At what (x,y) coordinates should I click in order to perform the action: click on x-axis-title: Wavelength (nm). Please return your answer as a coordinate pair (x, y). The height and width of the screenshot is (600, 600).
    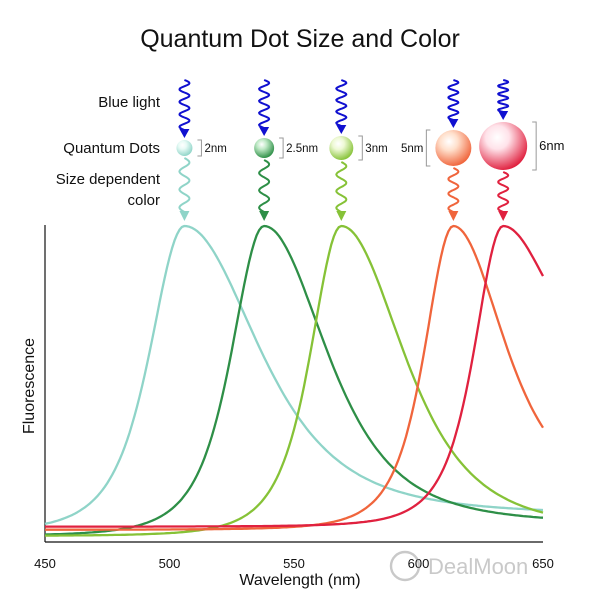
    Looking at the image, I should click on (299, 580).